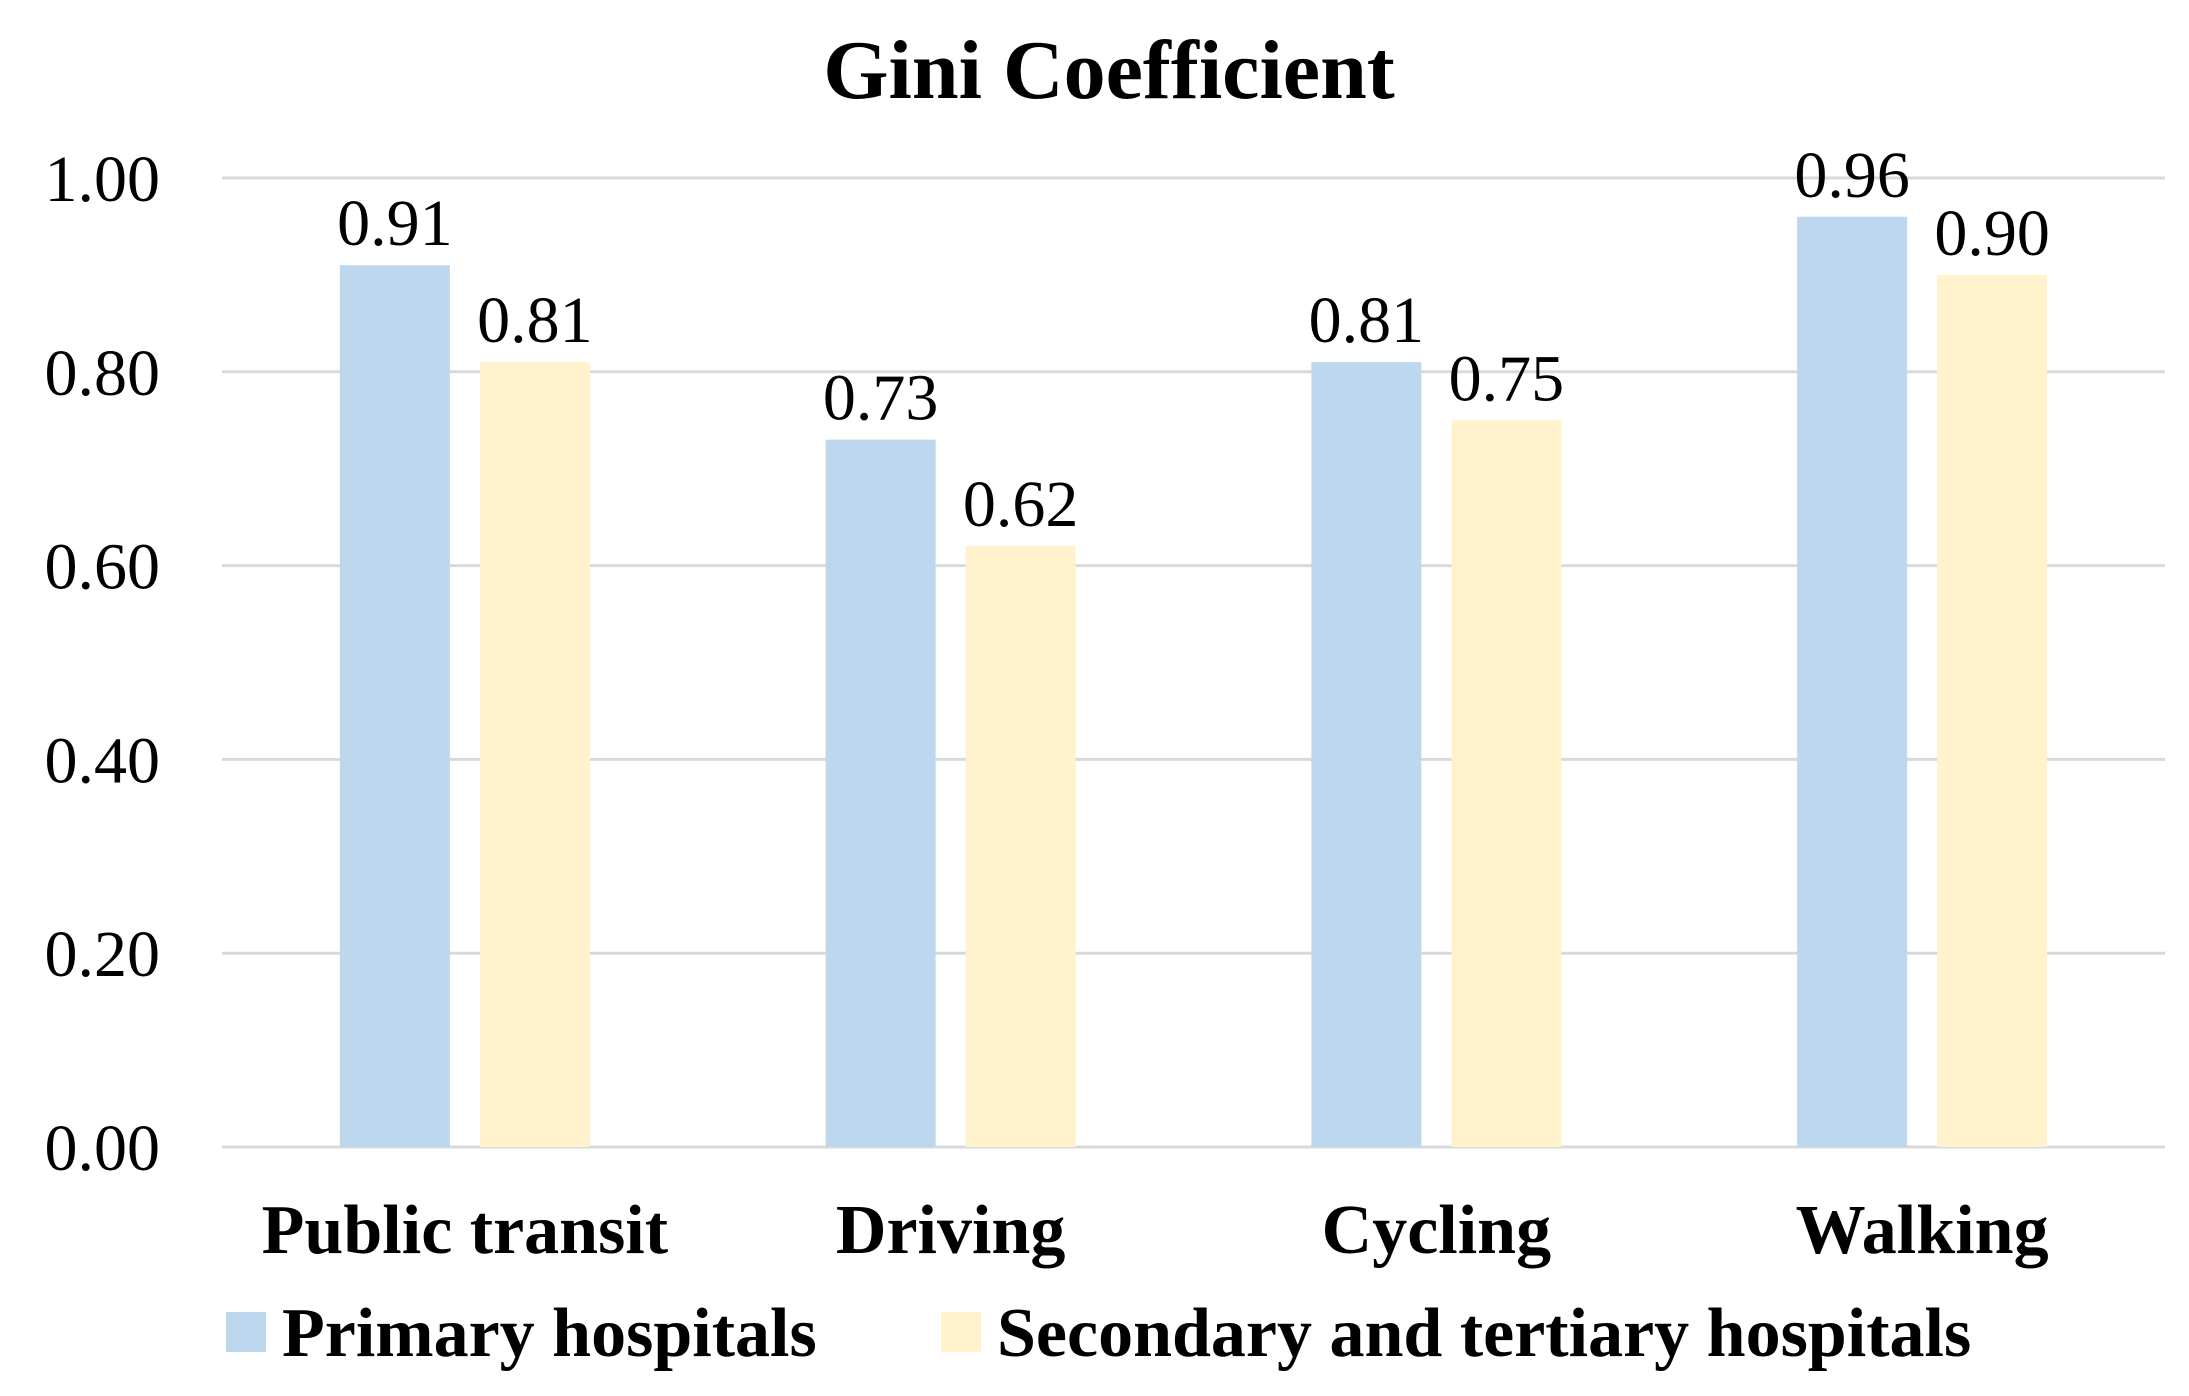  Describe the element at coordinates (465, 1230) in the screenshot. I see `x-category-label: Public transit` at that location.